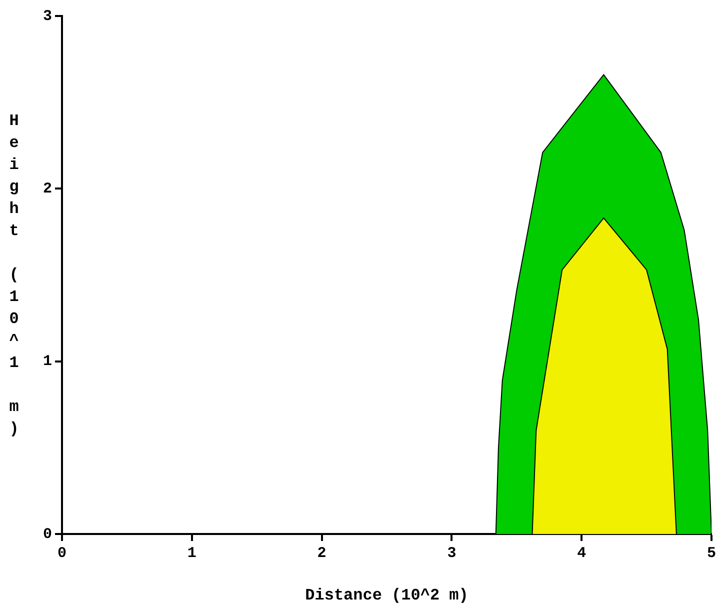 Image resolution: width=719 pixels, height=609 pixels. What do you see at coordinates (711, 553) in the screenshot?
I see `x-tick-label: 5` at bounding box center [711, 553].